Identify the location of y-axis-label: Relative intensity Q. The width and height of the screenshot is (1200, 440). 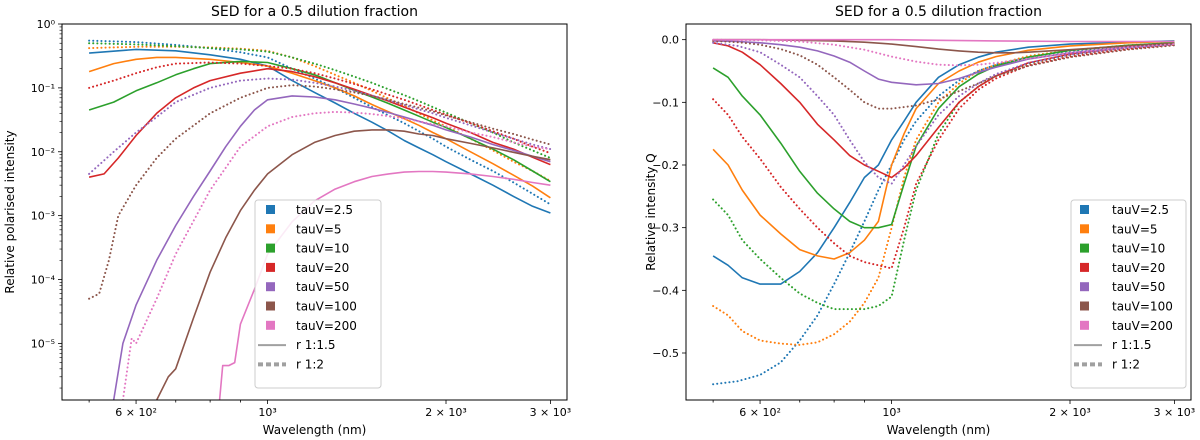
(651, 212).